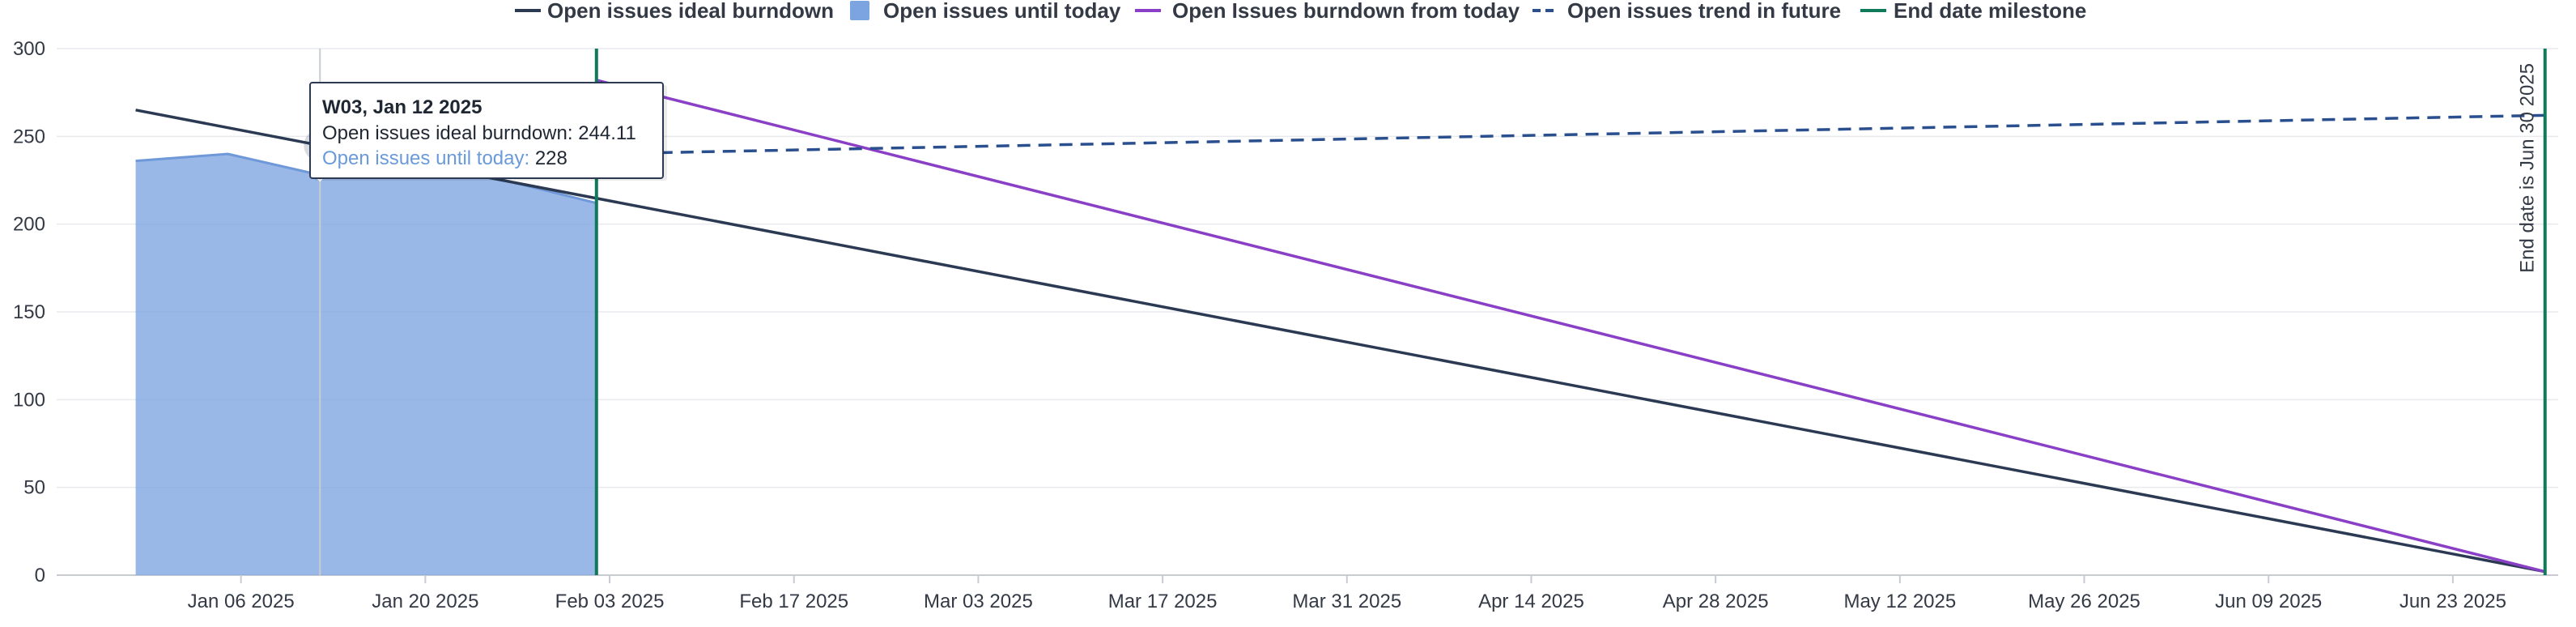 The image size is (2576, 627). What do you see at coordinates (605, 133) in the screenshot?
I see `tooltip-row-value: 244.11` at bounding box center [605, 133].